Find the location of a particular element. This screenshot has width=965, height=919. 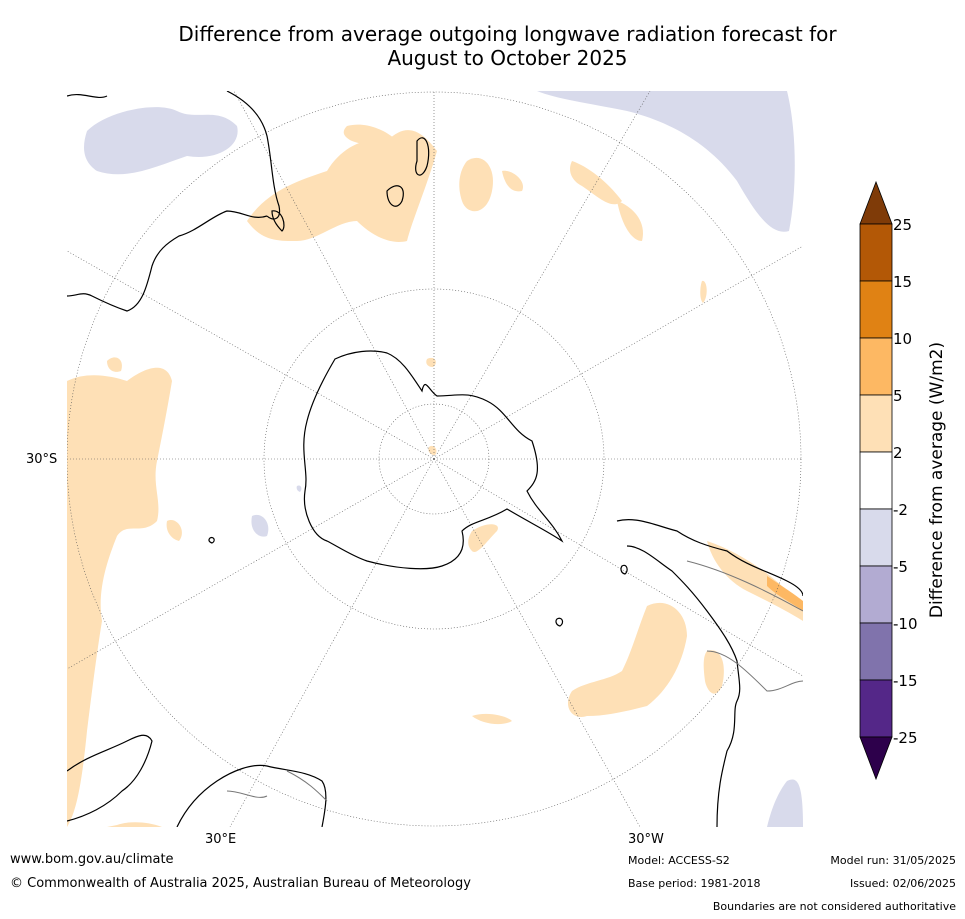

title-line-2: August to October 2025 is located at coordinates (507, 58).